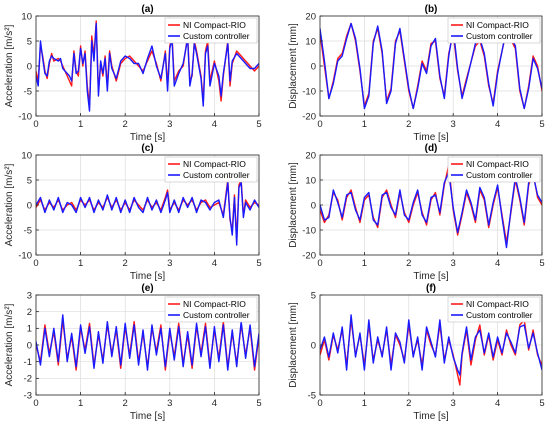  What do you see at coordinates (28, 395) in the screenshot?
I see `y-tick-label: -3` at bounding box center [28, 395].